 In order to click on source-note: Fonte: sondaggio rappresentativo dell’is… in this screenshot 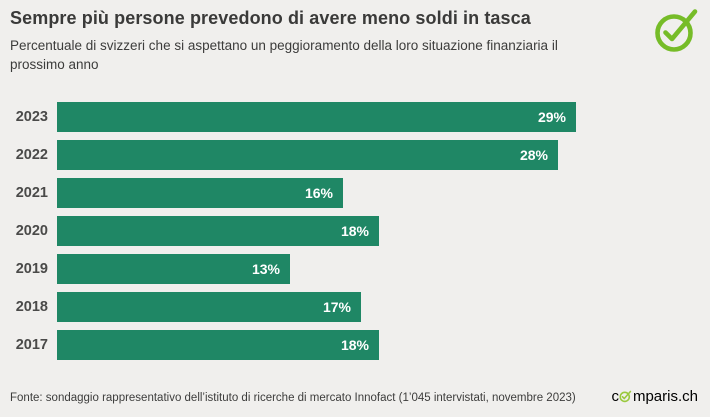, I will do `click(293, 398)`.